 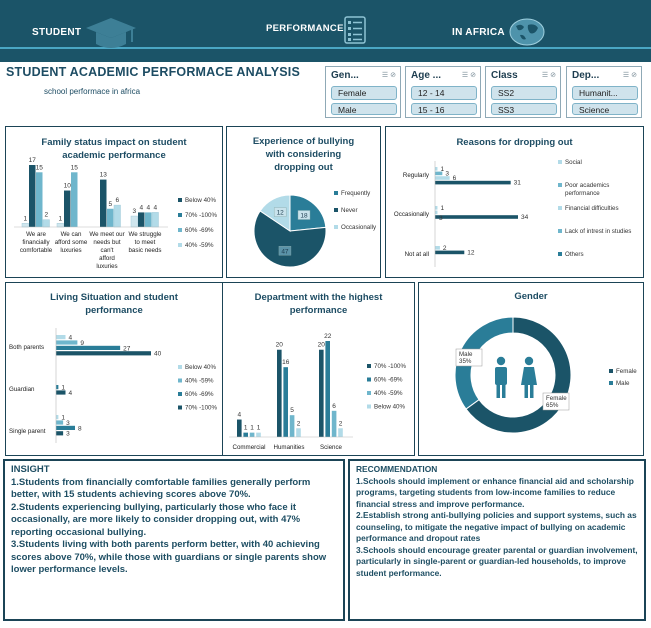 I want to click on x-tick-label: afford some, so click(x=71, y=242).